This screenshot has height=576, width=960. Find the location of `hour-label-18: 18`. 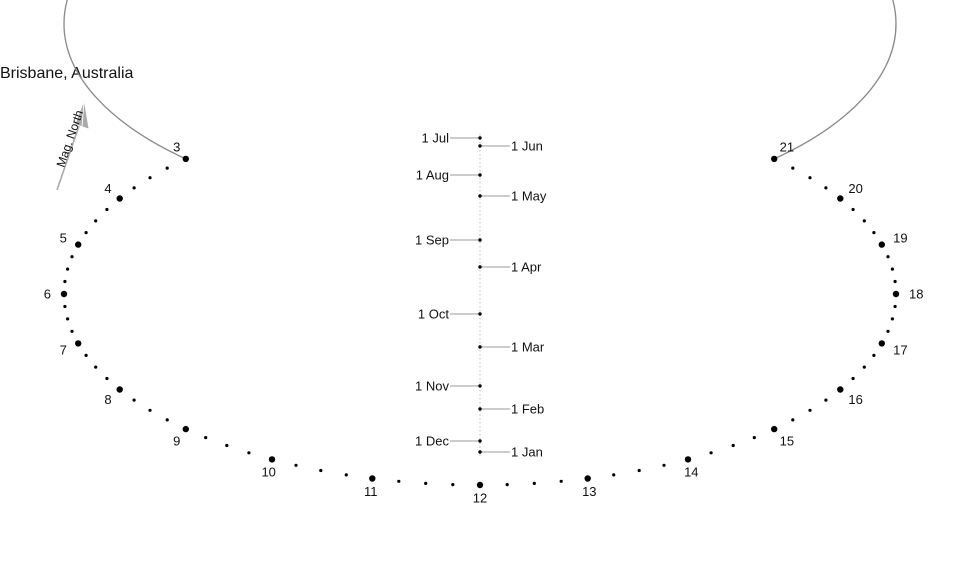

hour-label-18: 18 is located at coordinates (916, 294).